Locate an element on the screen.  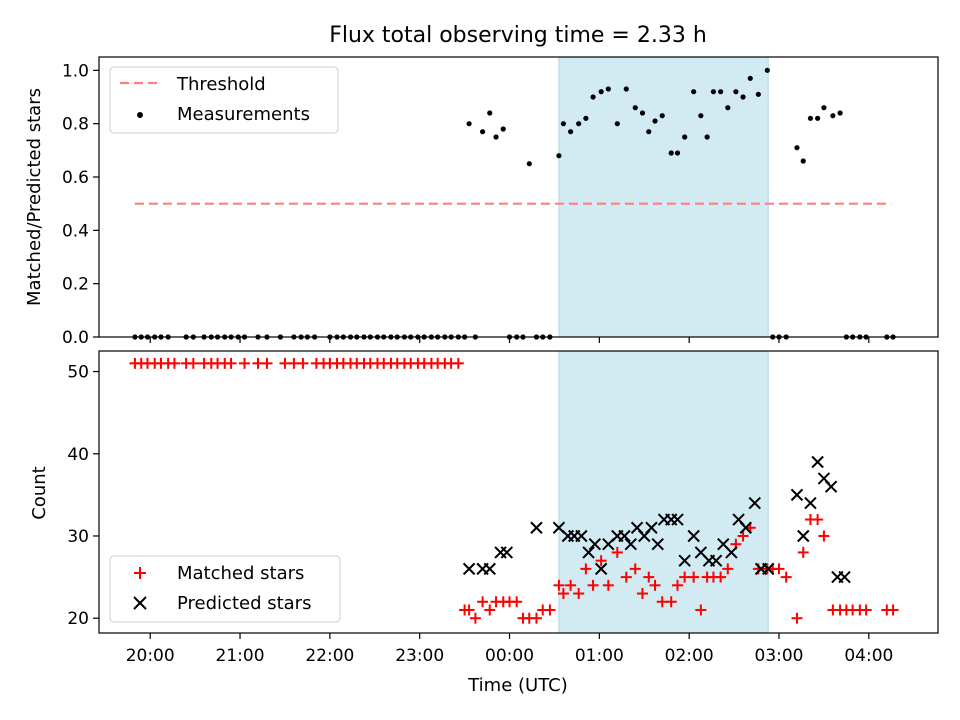
legend-predicted-swatch is located at coordinates (140, 603).